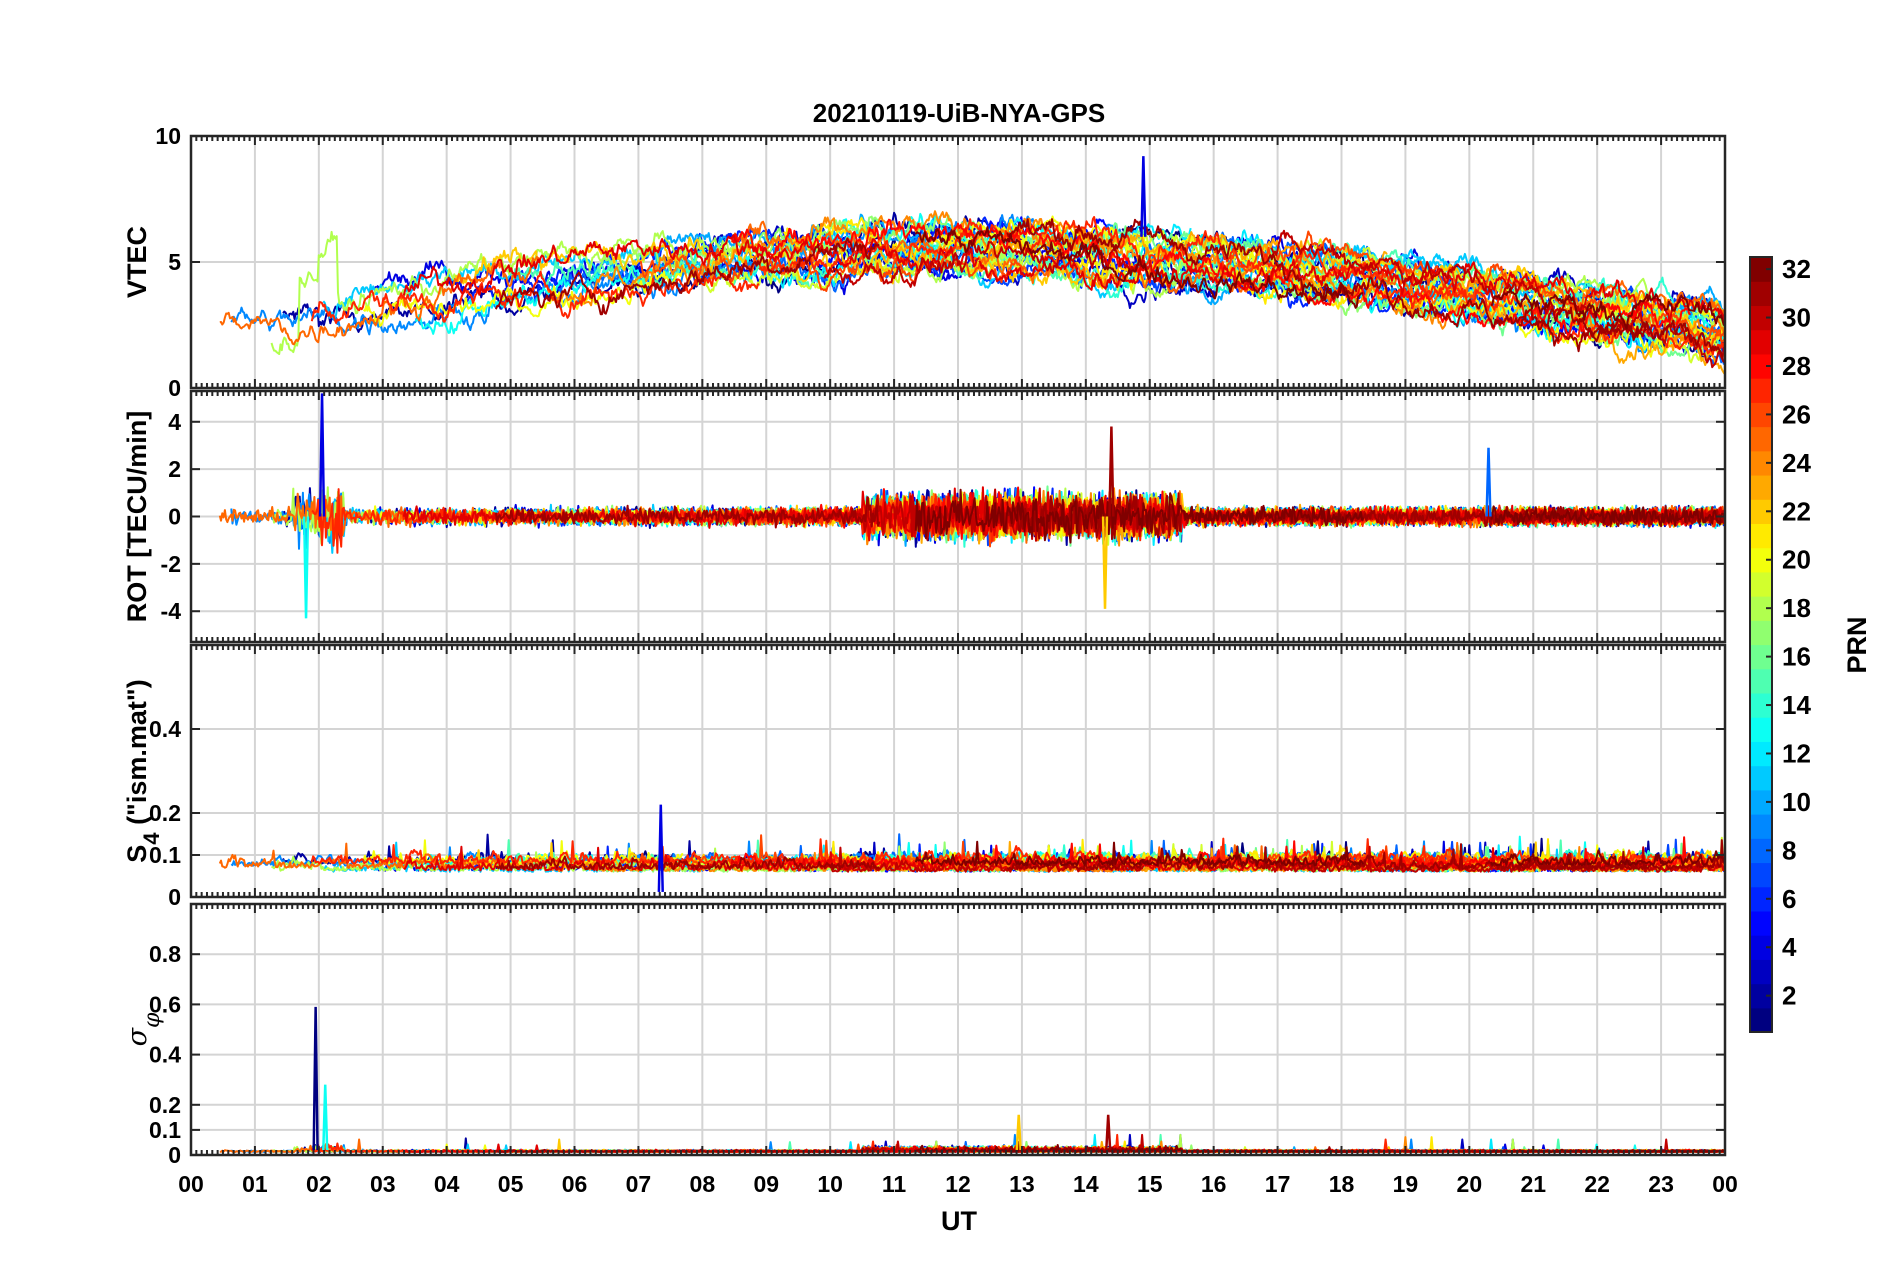 The width and height of the screenshot is (1902, 1272). I want to click on x-tick-label: 18, so click(1342, 1184).